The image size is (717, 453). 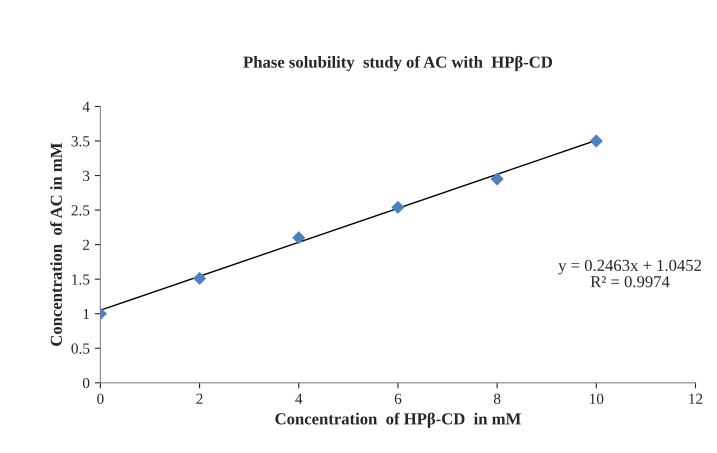 What do you see at coordinates (398, 399) in the screenshot?
I see `x-tick-label: 6` at bounding box center [398, 399].